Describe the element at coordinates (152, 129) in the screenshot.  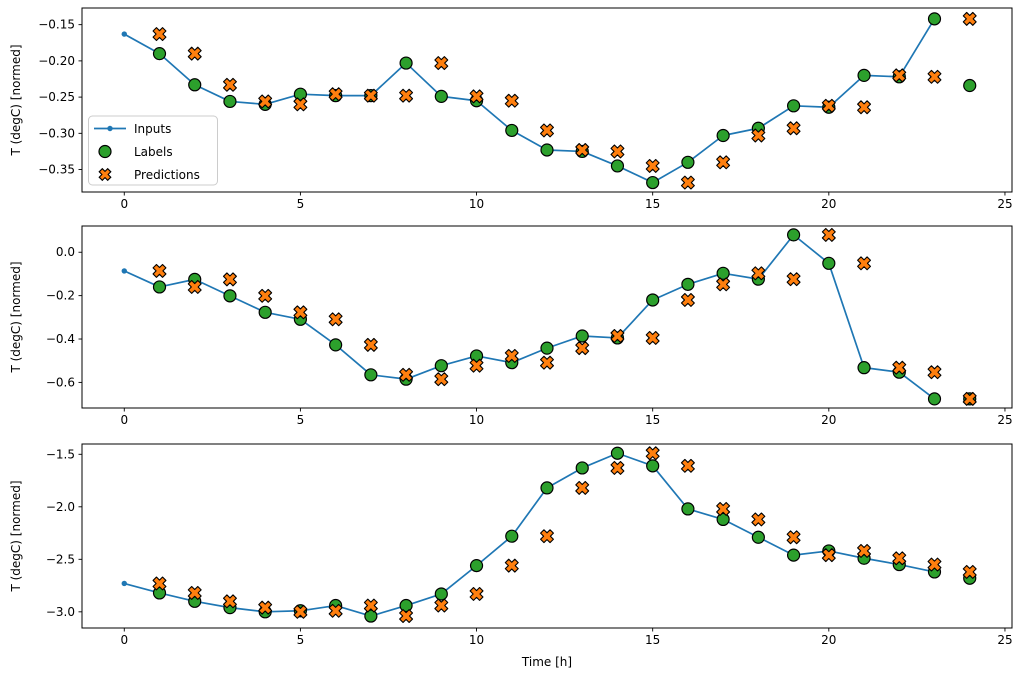
I see `legend-label: Inputs` at that location.